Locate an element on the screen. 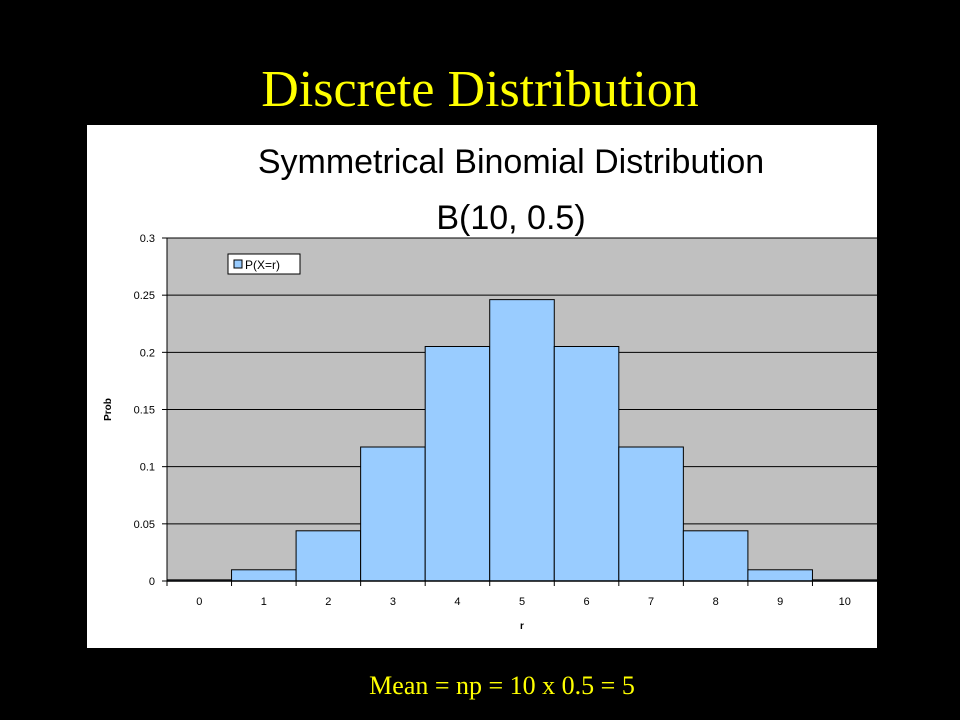  y-tick-label: 0.25 is located at coordinates (144, 296).